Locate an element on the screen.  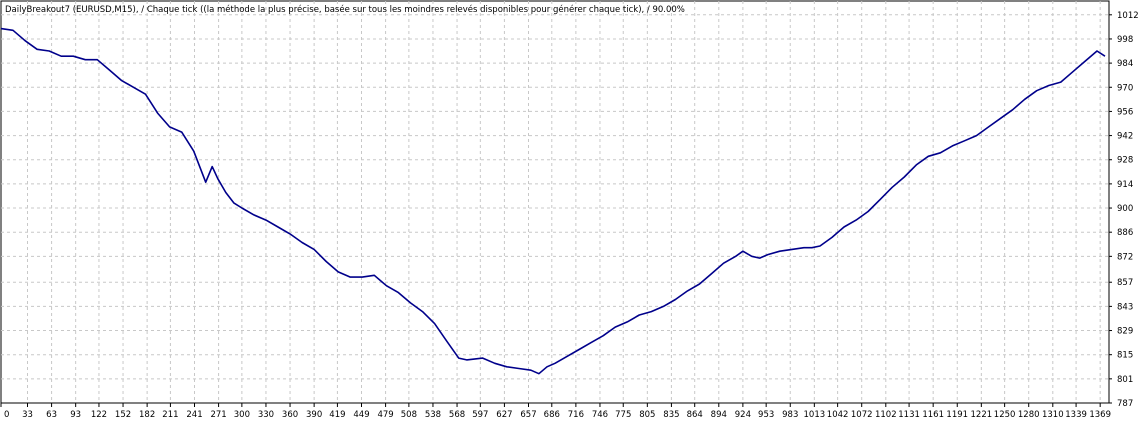
y-tick-label: 843 is located at coordinates (1125, 307).